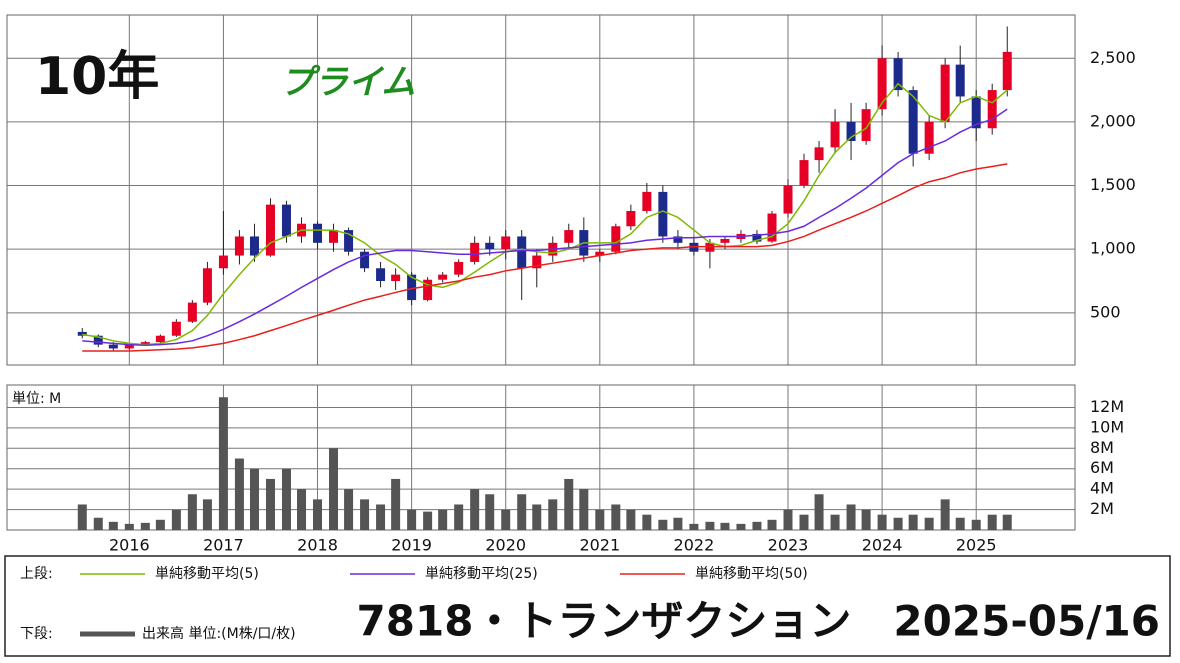 The height and width of the screenshot is (663, 1180). What do you see at coordinates (317, 545) in the screenshot?
I see `x-tick-label: 2018` at bounding box center [317, 545].